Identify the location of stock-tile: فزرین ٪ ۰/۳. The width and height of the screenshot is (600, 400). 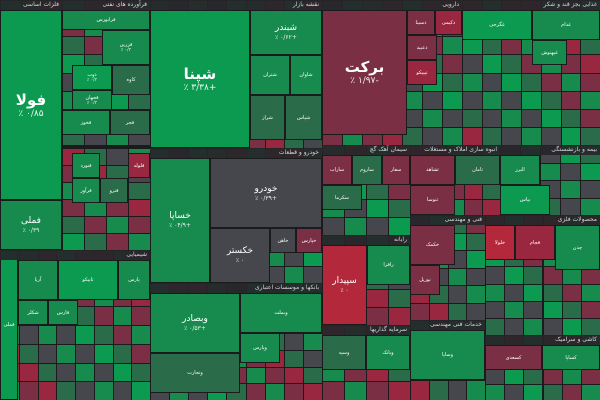
(126, 47).